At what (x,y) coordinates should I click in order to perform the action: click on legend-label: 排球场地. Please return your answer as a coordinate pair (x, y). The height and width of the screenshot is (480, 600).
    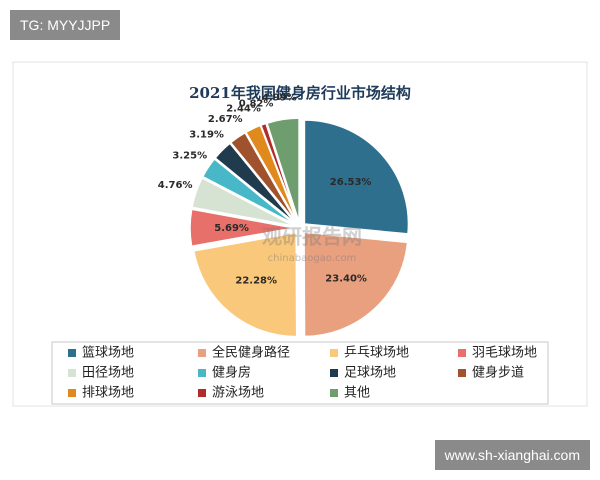
    Looking at the image, I should click on (108, 393).